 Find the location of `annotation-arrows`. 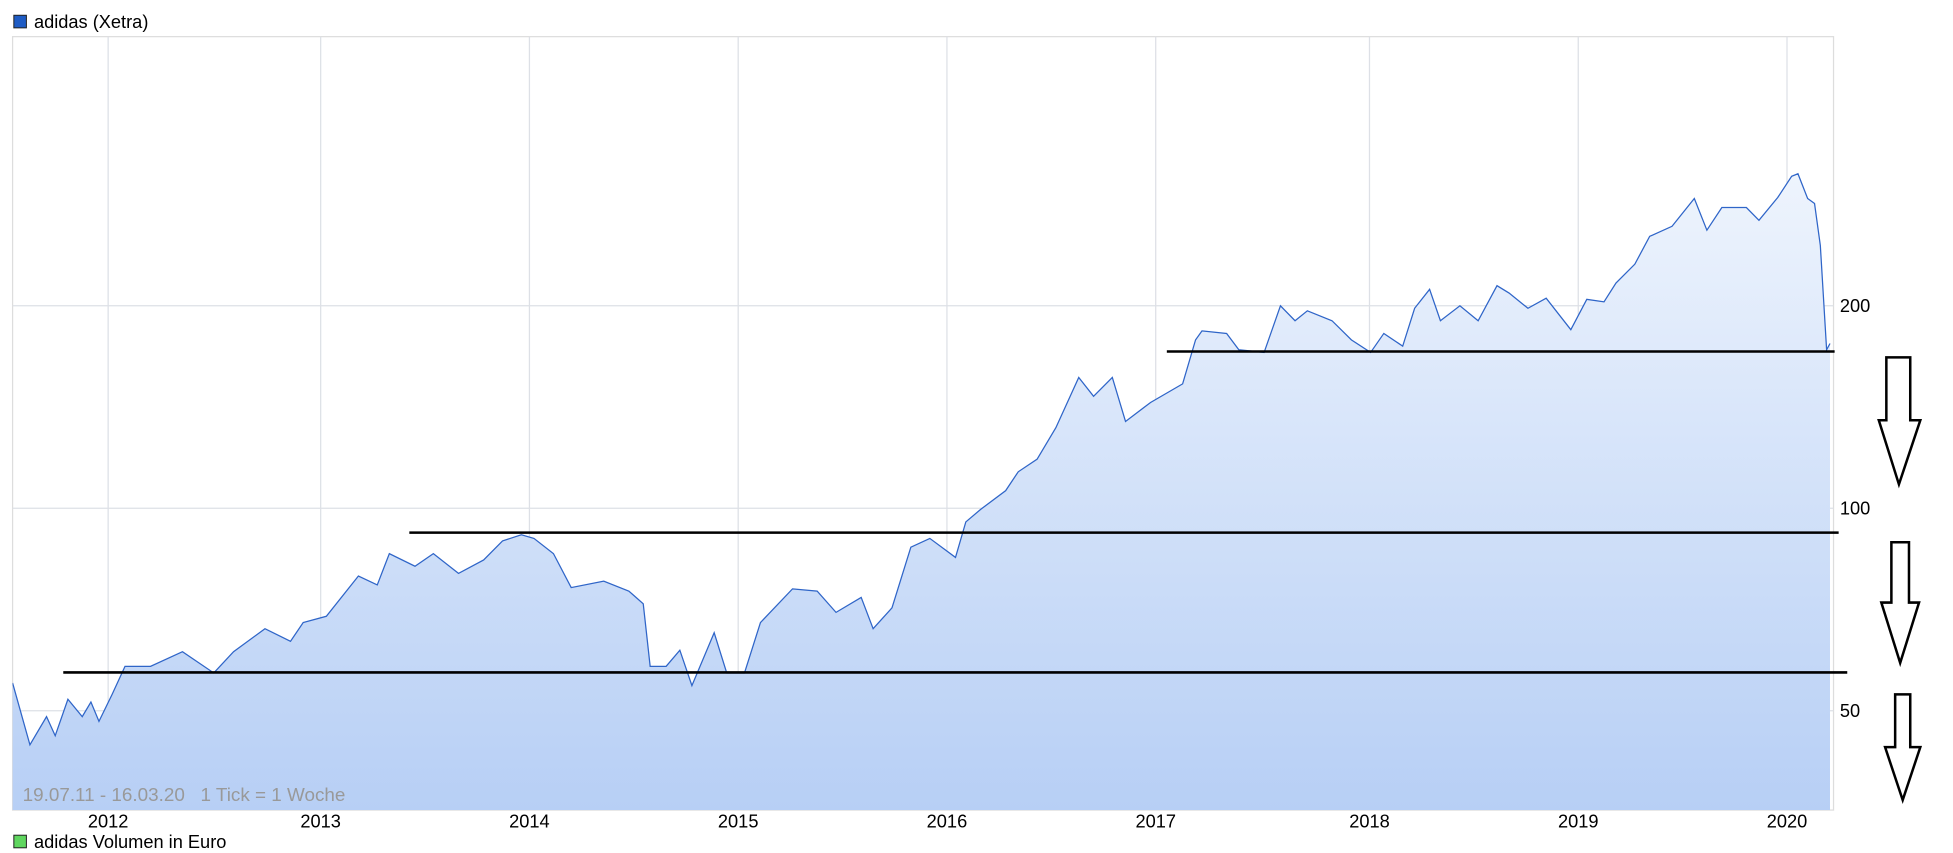

annotation-arrows is located at coordinates (1900, 580).